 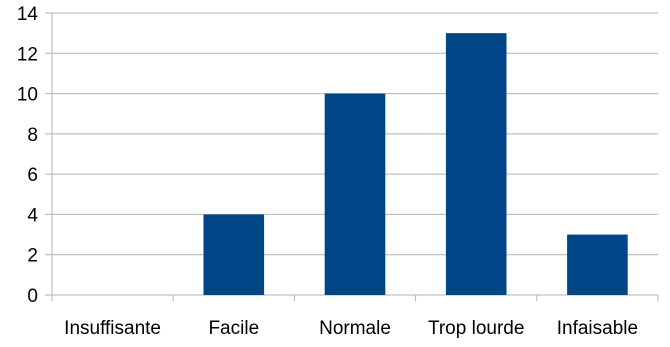 What do you see at coordinates (32, 256) in the screenshot?
I see `y-tick-label: 2` at bounding box center [32, 256].